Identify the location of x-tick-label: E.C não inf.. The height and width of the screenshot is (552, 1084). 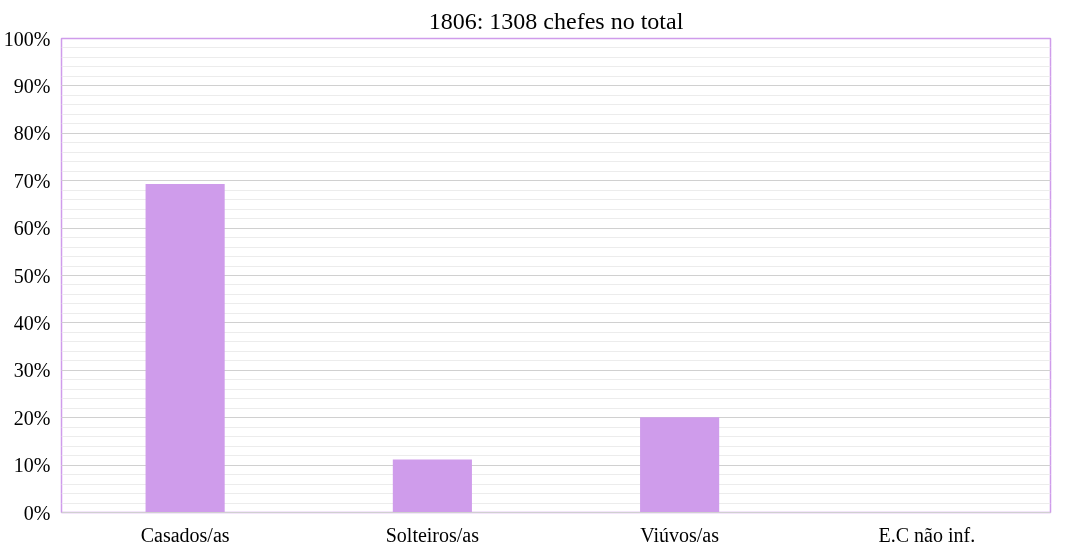
(927, 534).